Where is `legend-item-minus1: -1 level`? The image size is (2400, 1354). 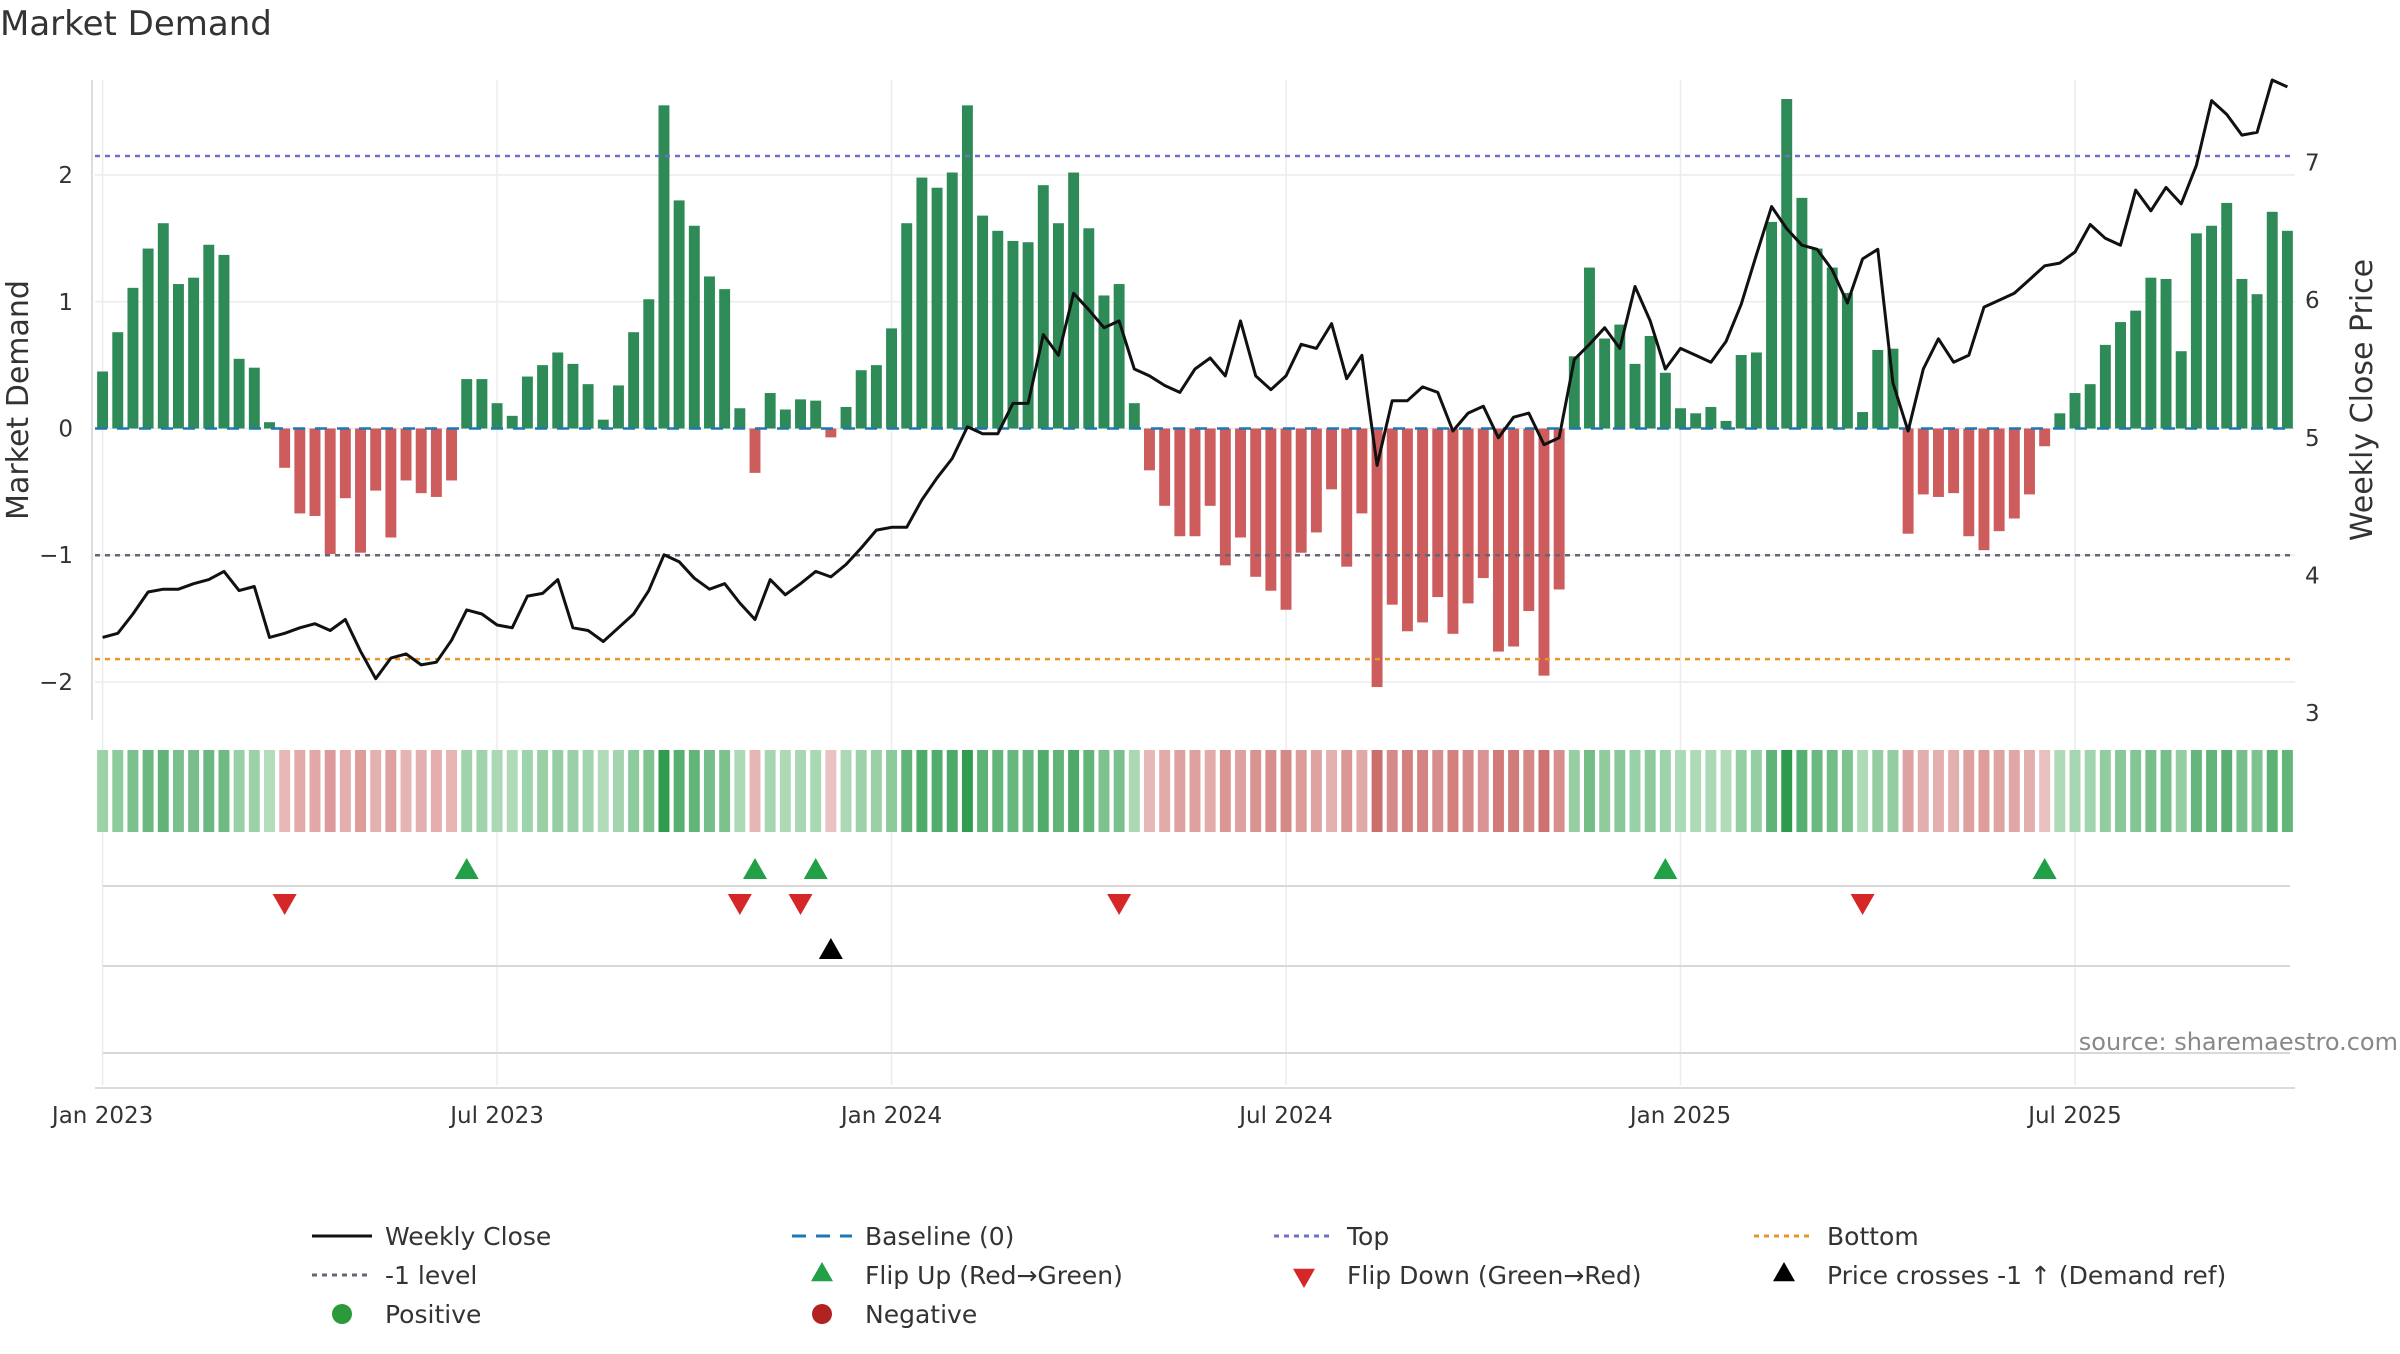 legend-item-minus1: -1 level is located at coordinates (394, 1275).